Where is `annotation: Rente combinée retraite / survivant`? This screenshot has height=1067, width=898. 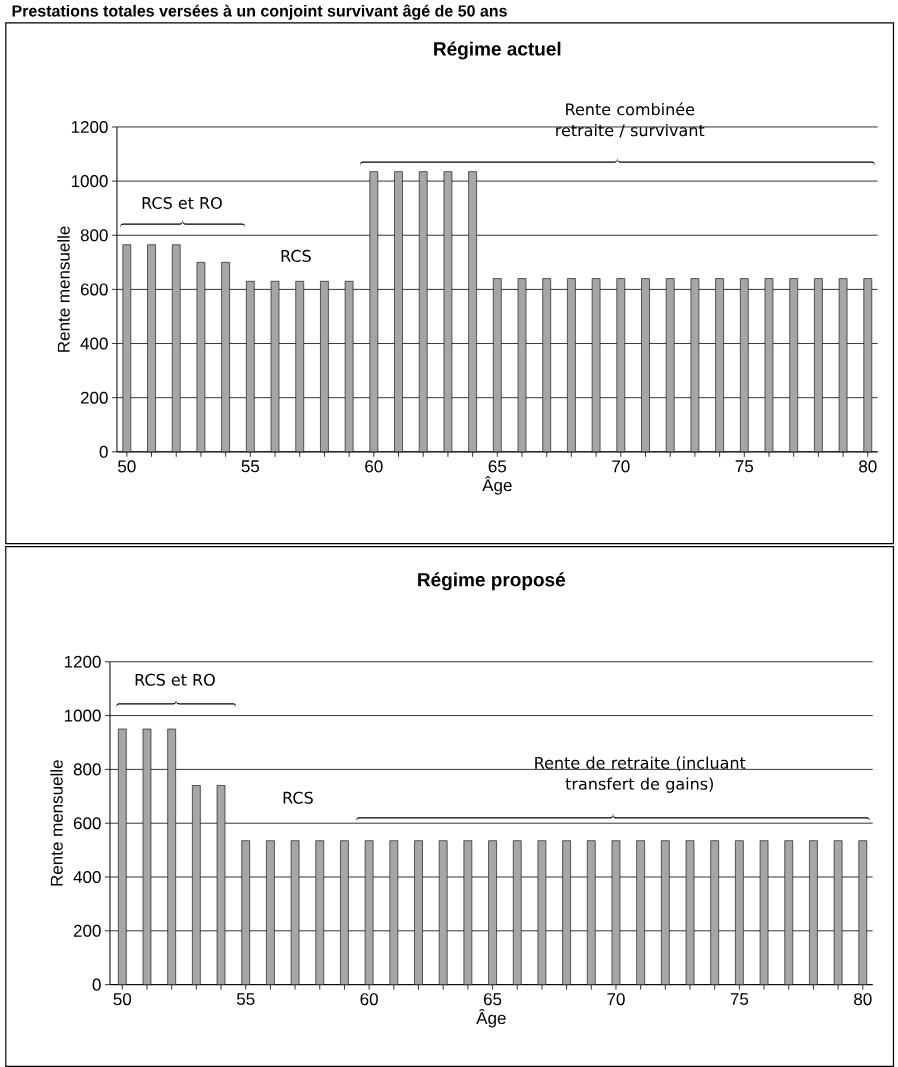
annotation: Rente combinée retraite / survivant is located at coordinates (630, 120).